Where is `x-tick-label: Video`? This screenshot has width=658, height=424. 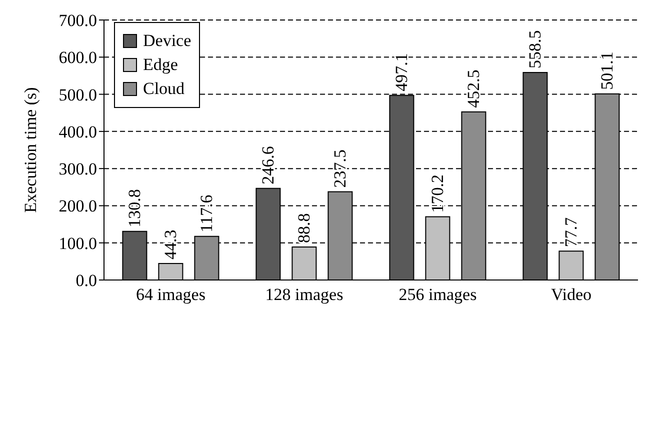 x-tick-label: Video is located at coordinates (571, 294).